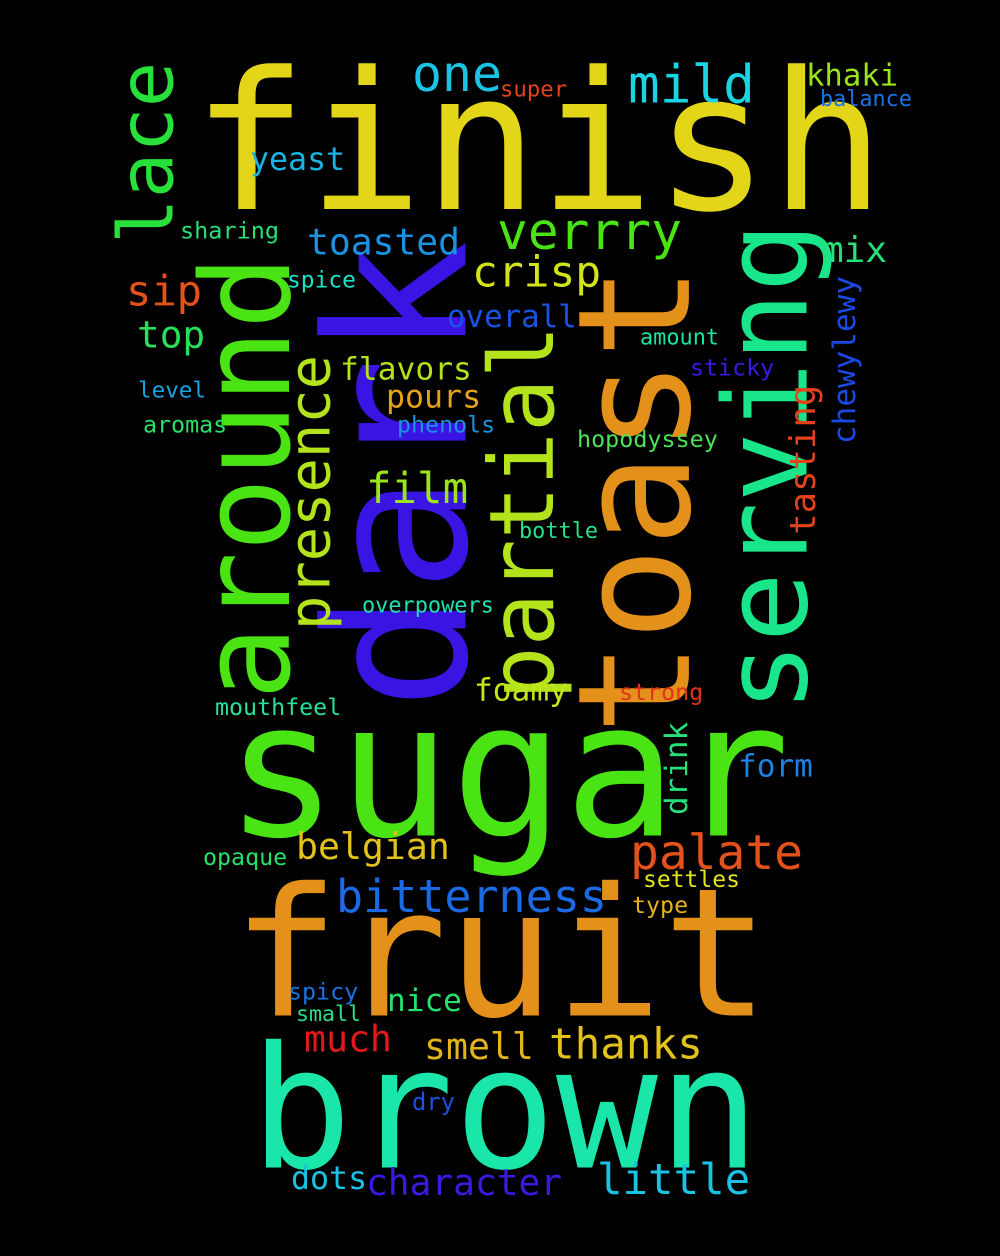 Image resolution: width=1000 pixels, height=1256 pixels. I want to click on word-crisp: crisp, so click(537, 272).